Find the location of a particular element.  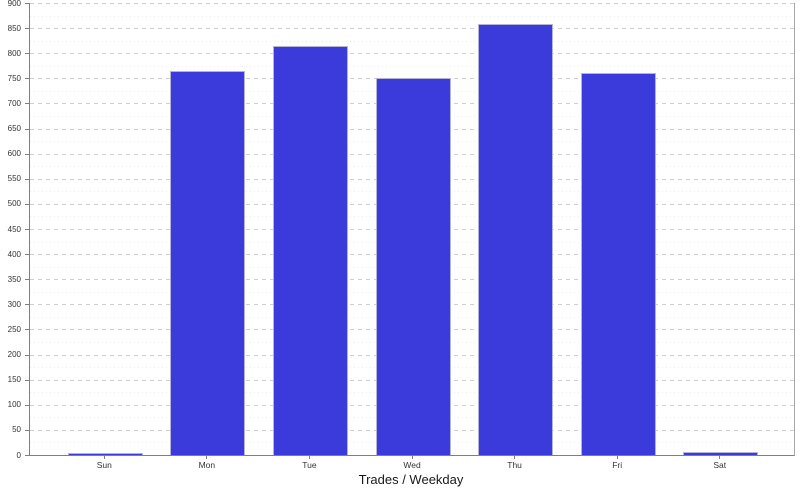

bar-slot-sun is located at coordinates (105, 229).